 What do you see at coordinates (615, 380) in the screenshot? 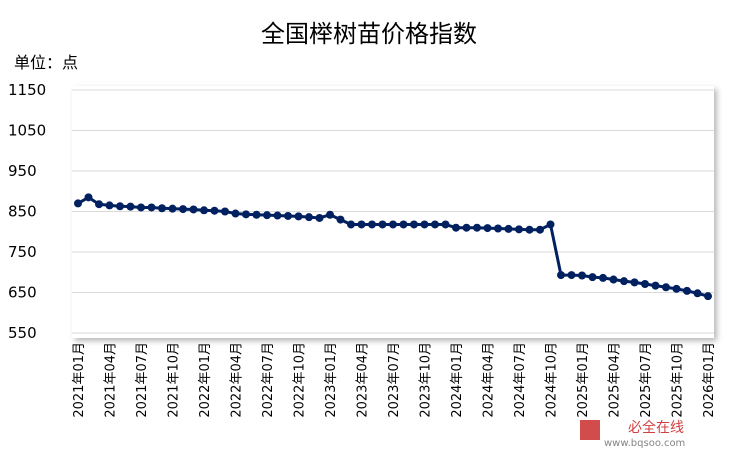
I see `x-tick-label: 2025年04月` at bounding box center [615, 380].